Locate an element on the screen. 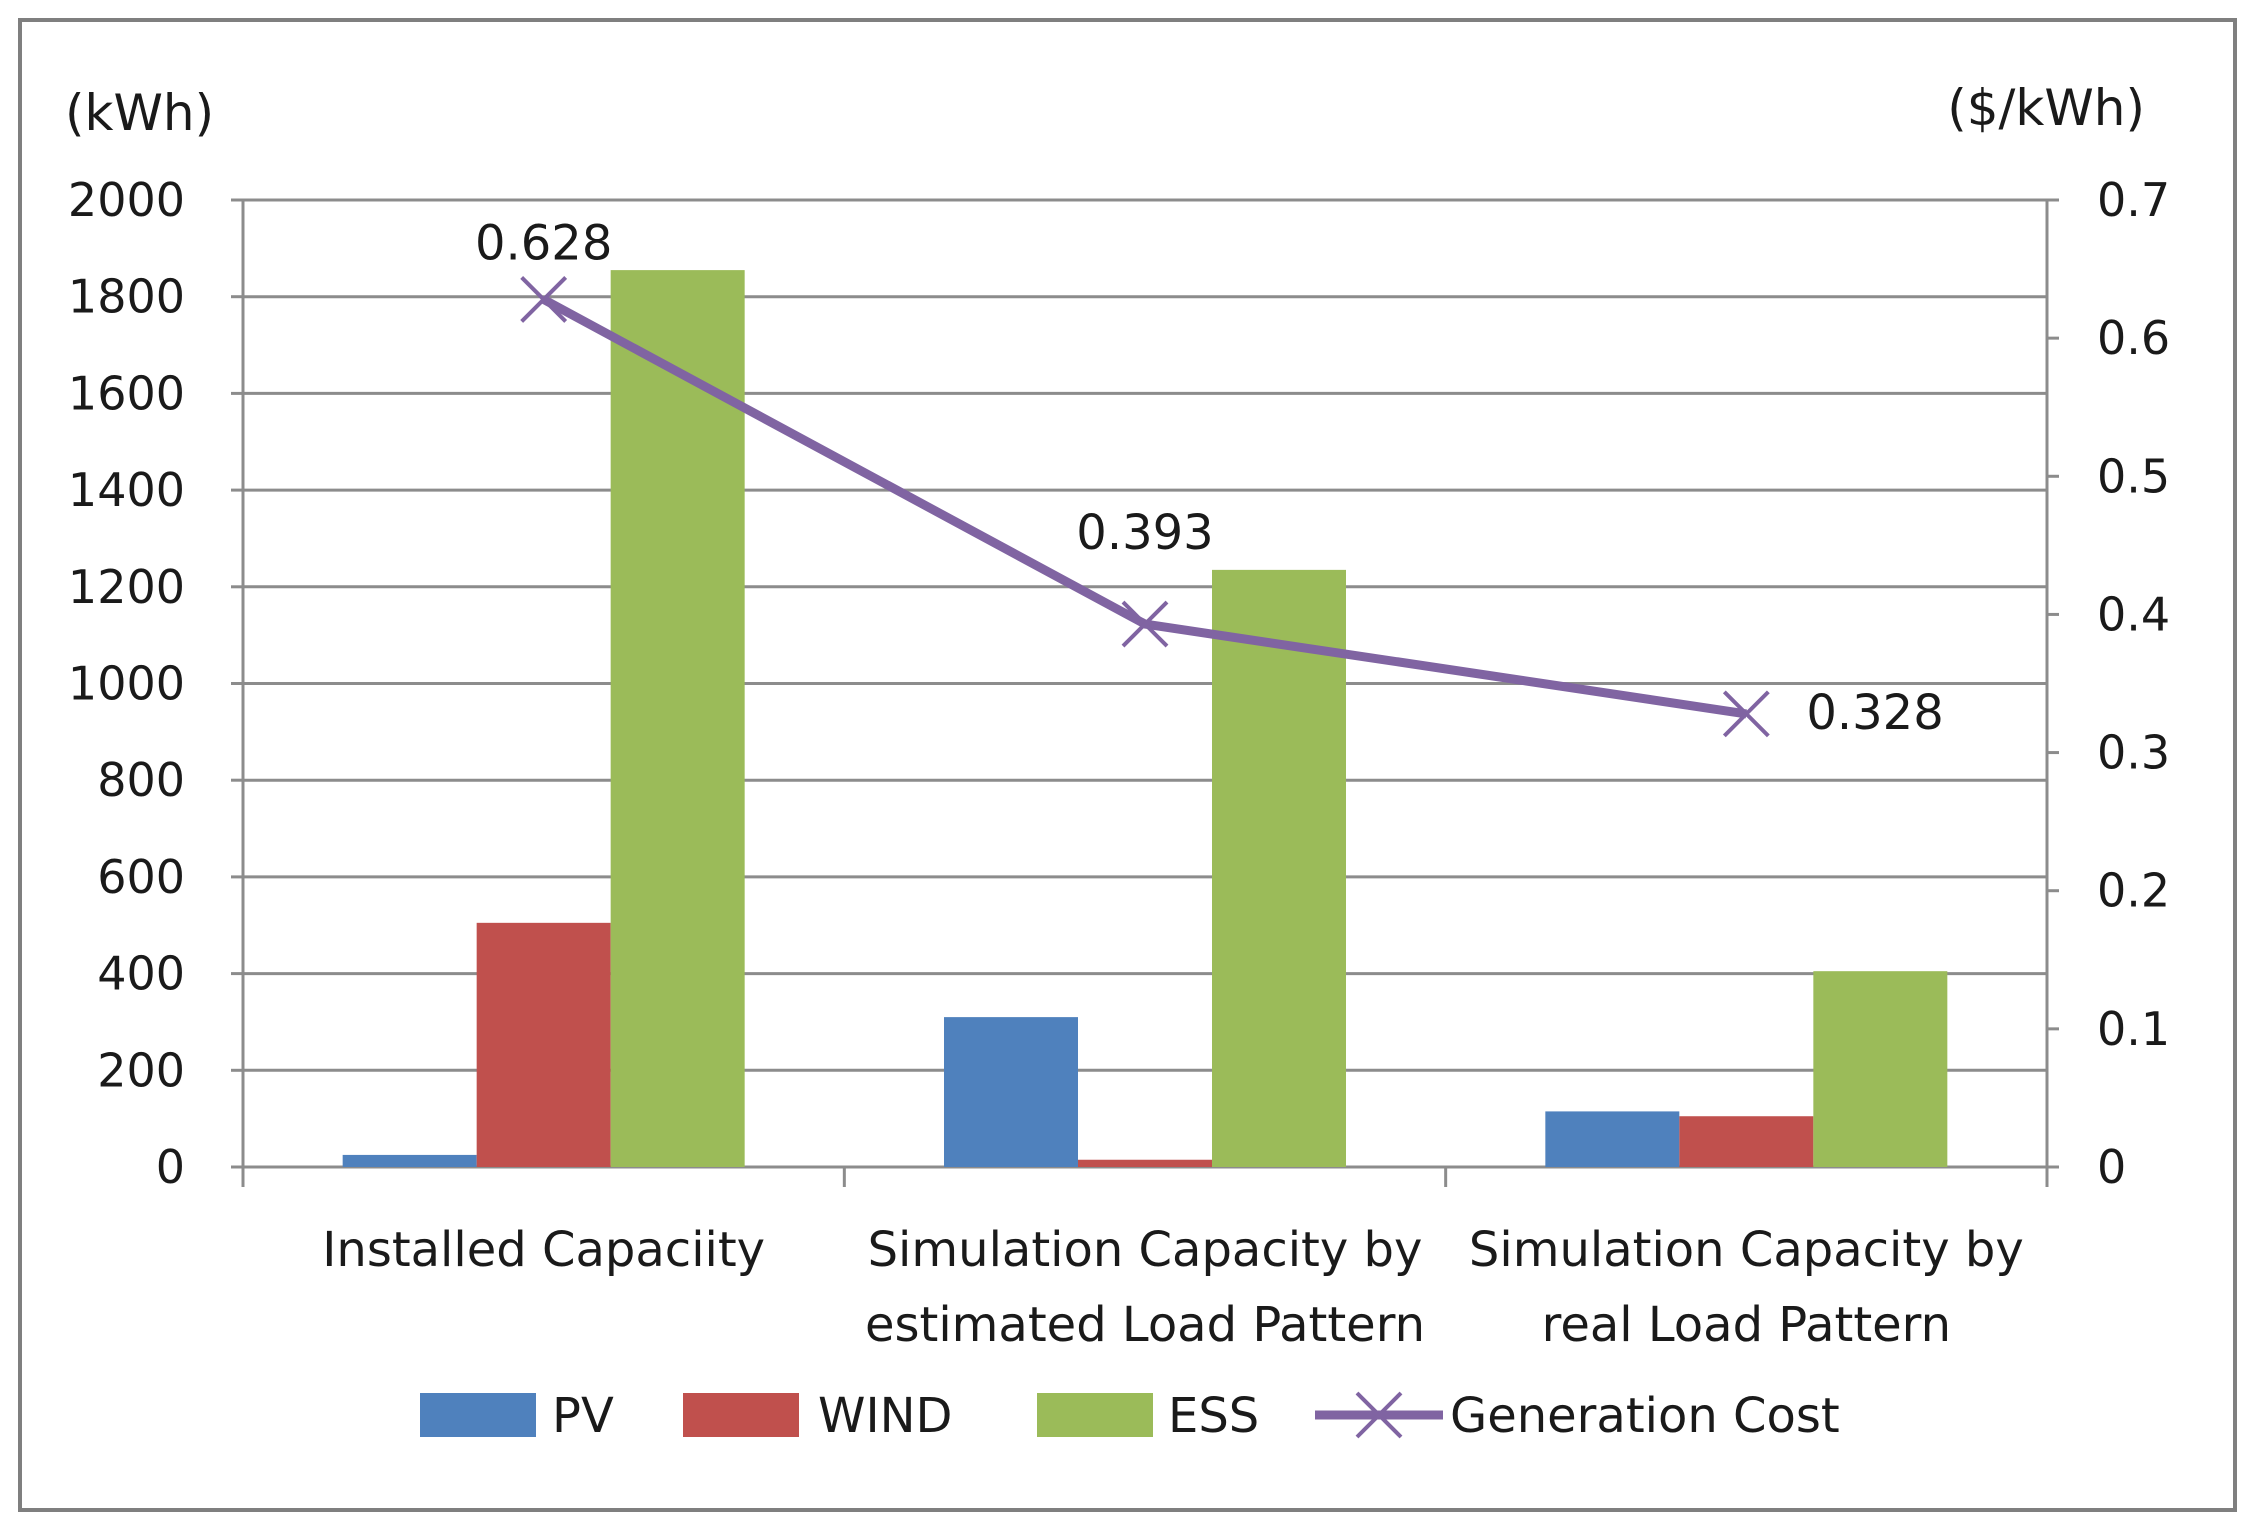 The height and width of the screenshot is (1534, 2259). x-category-label: Installed Capaciity is located at coordinates (543, 1250).